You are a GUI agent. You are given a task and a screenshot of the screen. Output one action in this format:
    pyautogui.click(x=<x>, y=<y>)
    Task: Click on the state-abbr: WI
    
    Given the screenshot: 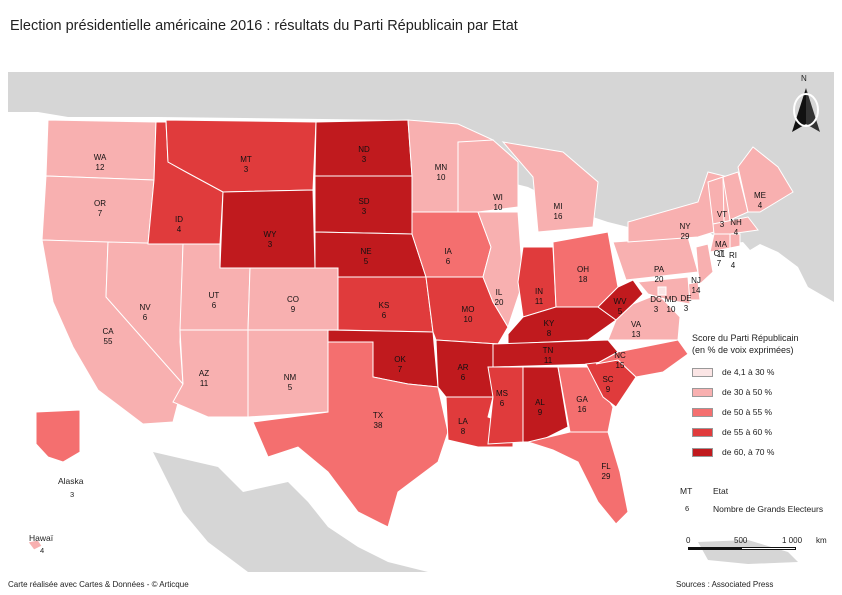 What is the action you would take?
    pyautogui.click(x=498, y=197)
    